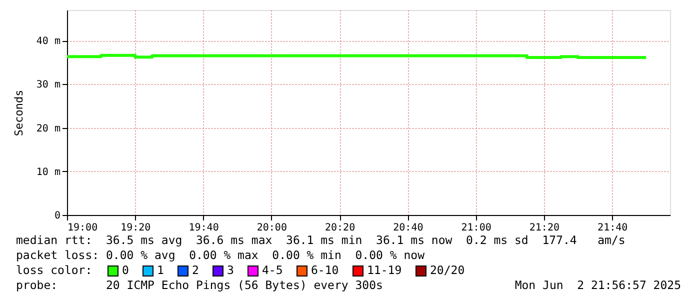  Describe the element at coordinates (272, 270) in the screenshot. I see `legend-label: 4-5` at that location.